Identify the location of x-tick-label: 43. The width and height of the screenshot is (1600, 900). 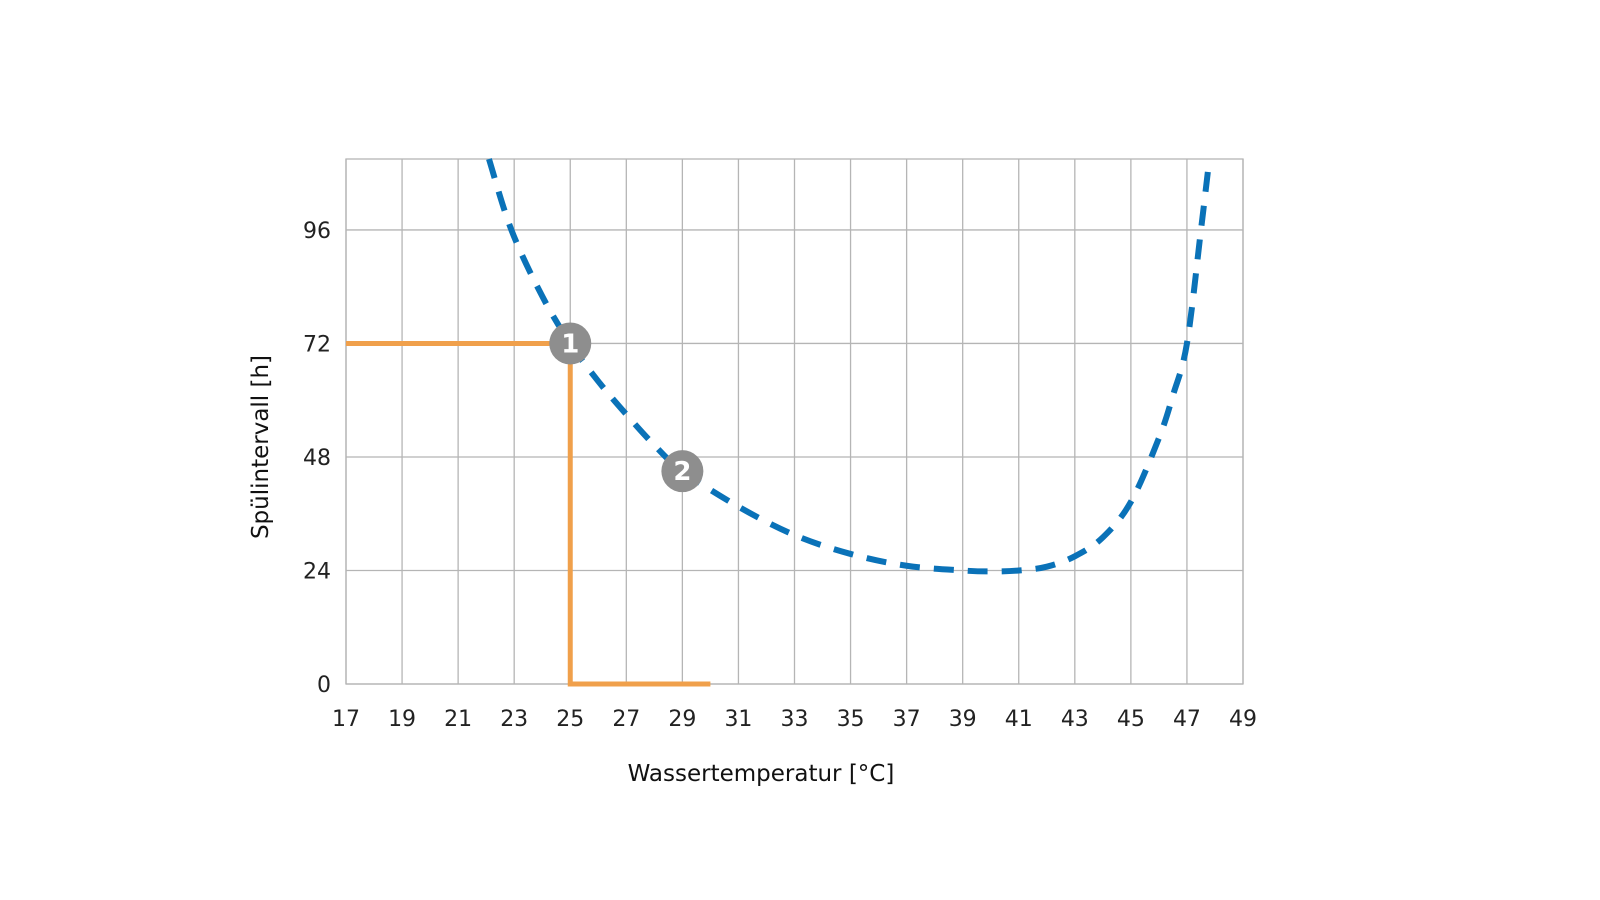
(1075, 719).